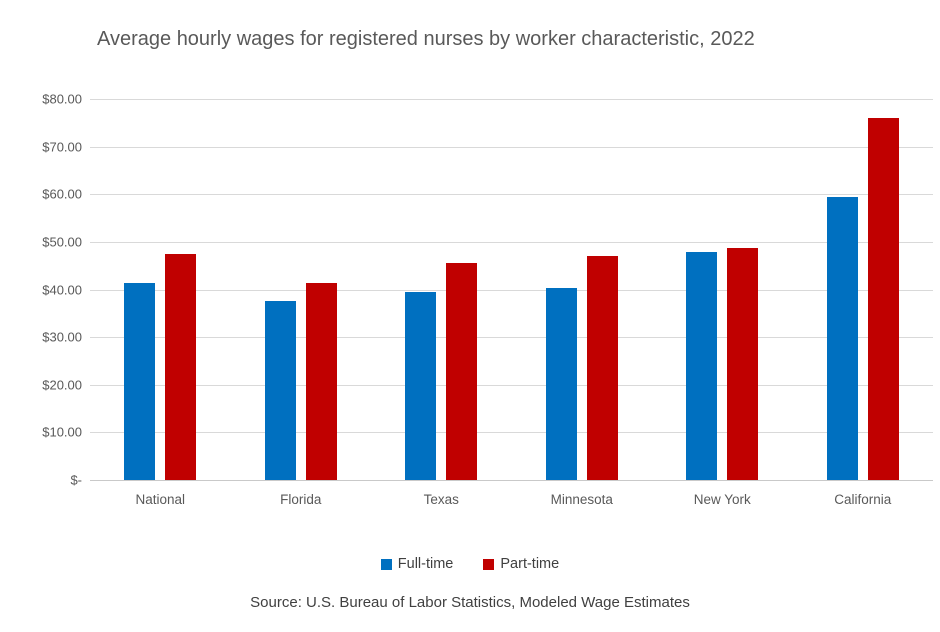 Image resolution: width=940 pixels, height=632 pixels. Describe the element at coordinates (425, 564) in the screenshot. I see `legend-label-full-time: Full-time` at that location.